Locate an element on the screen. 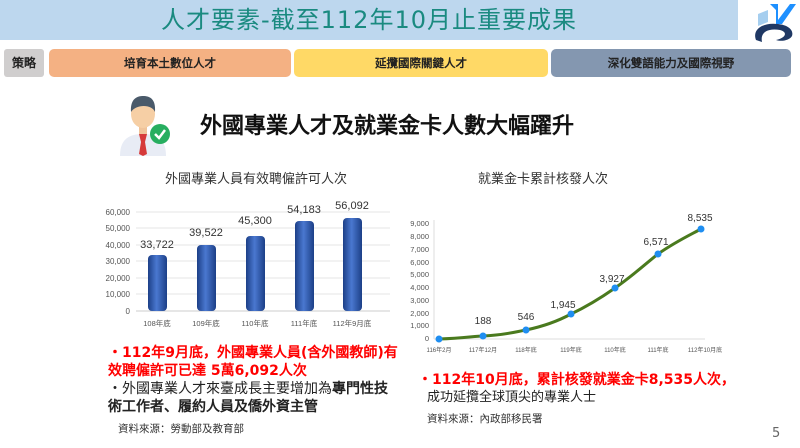  svg-text: 116年2月 is located at coordinates (439, 350).